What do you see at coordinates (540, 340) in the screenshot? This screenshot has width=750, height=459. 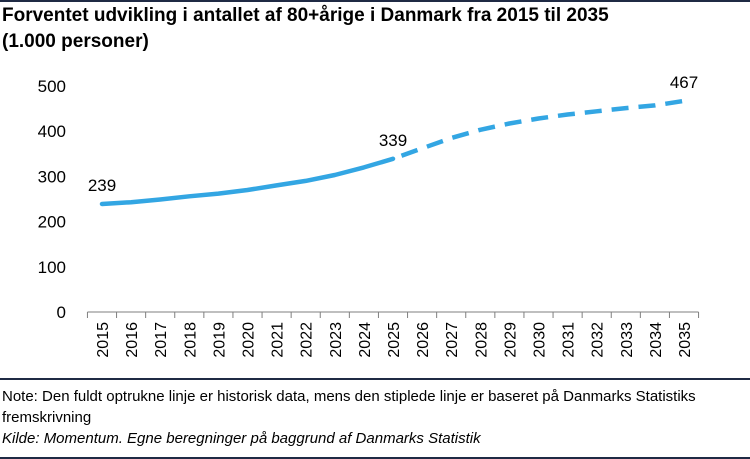 I see `x-tick-label: 2030` at bounding box center [540, 340].